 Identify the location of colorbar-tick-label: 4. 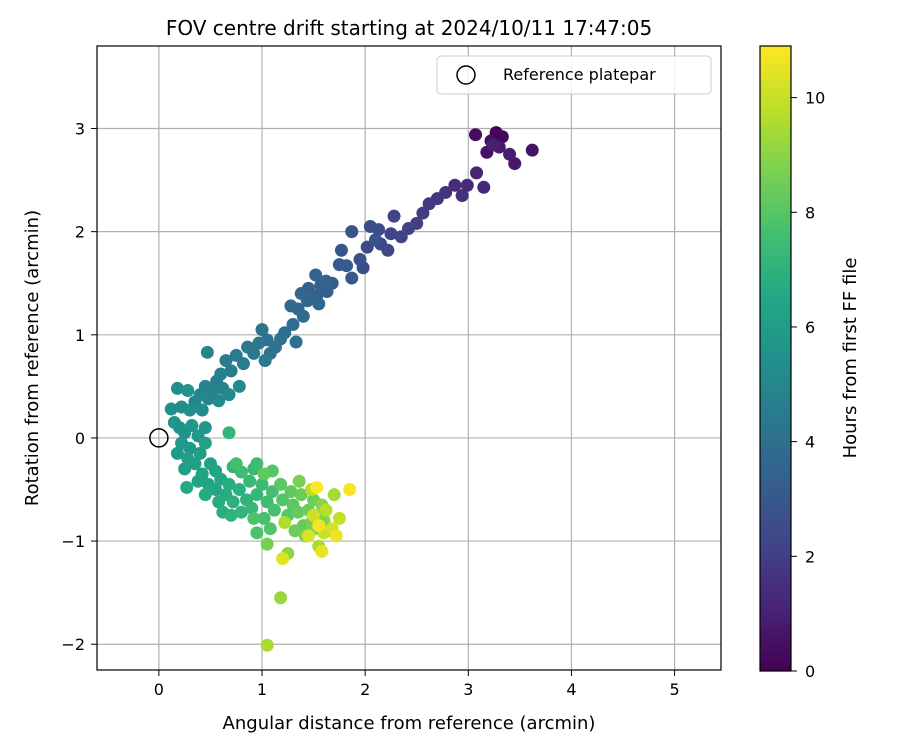
(810, 442).